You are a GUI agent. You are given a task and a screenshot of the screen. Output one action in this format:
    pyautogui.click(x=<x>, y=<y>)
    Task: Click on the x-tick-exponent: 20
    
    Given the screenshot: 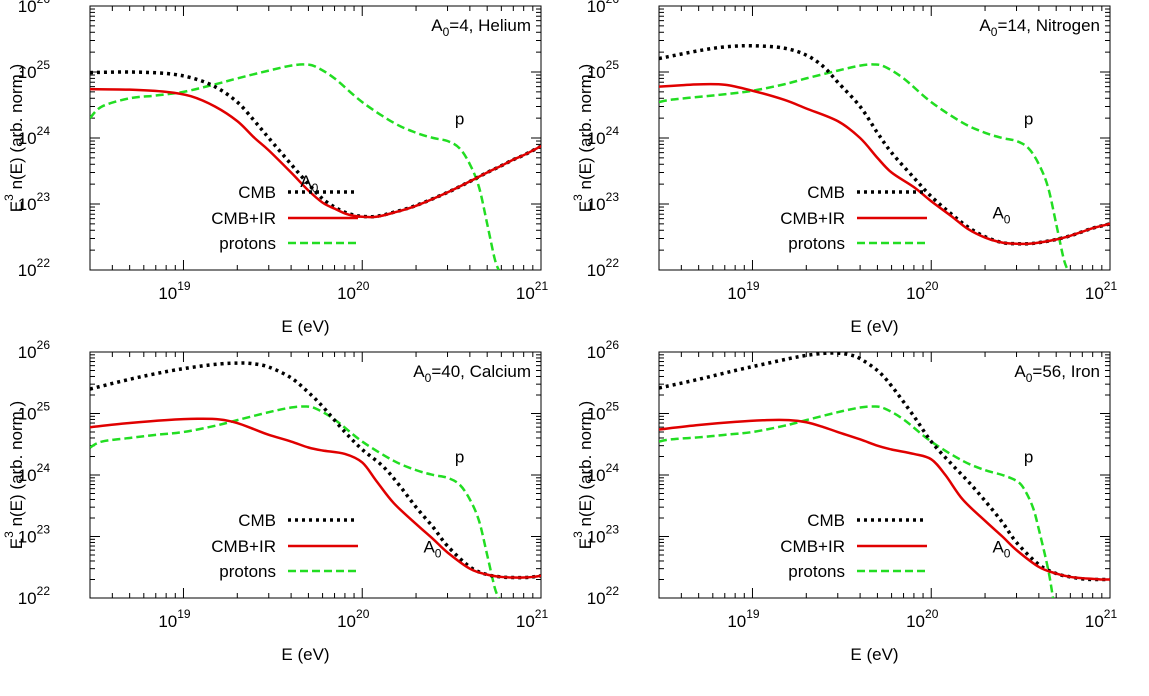 What is the action you would take?
    pyautogui.click(x=932, y=614)
    